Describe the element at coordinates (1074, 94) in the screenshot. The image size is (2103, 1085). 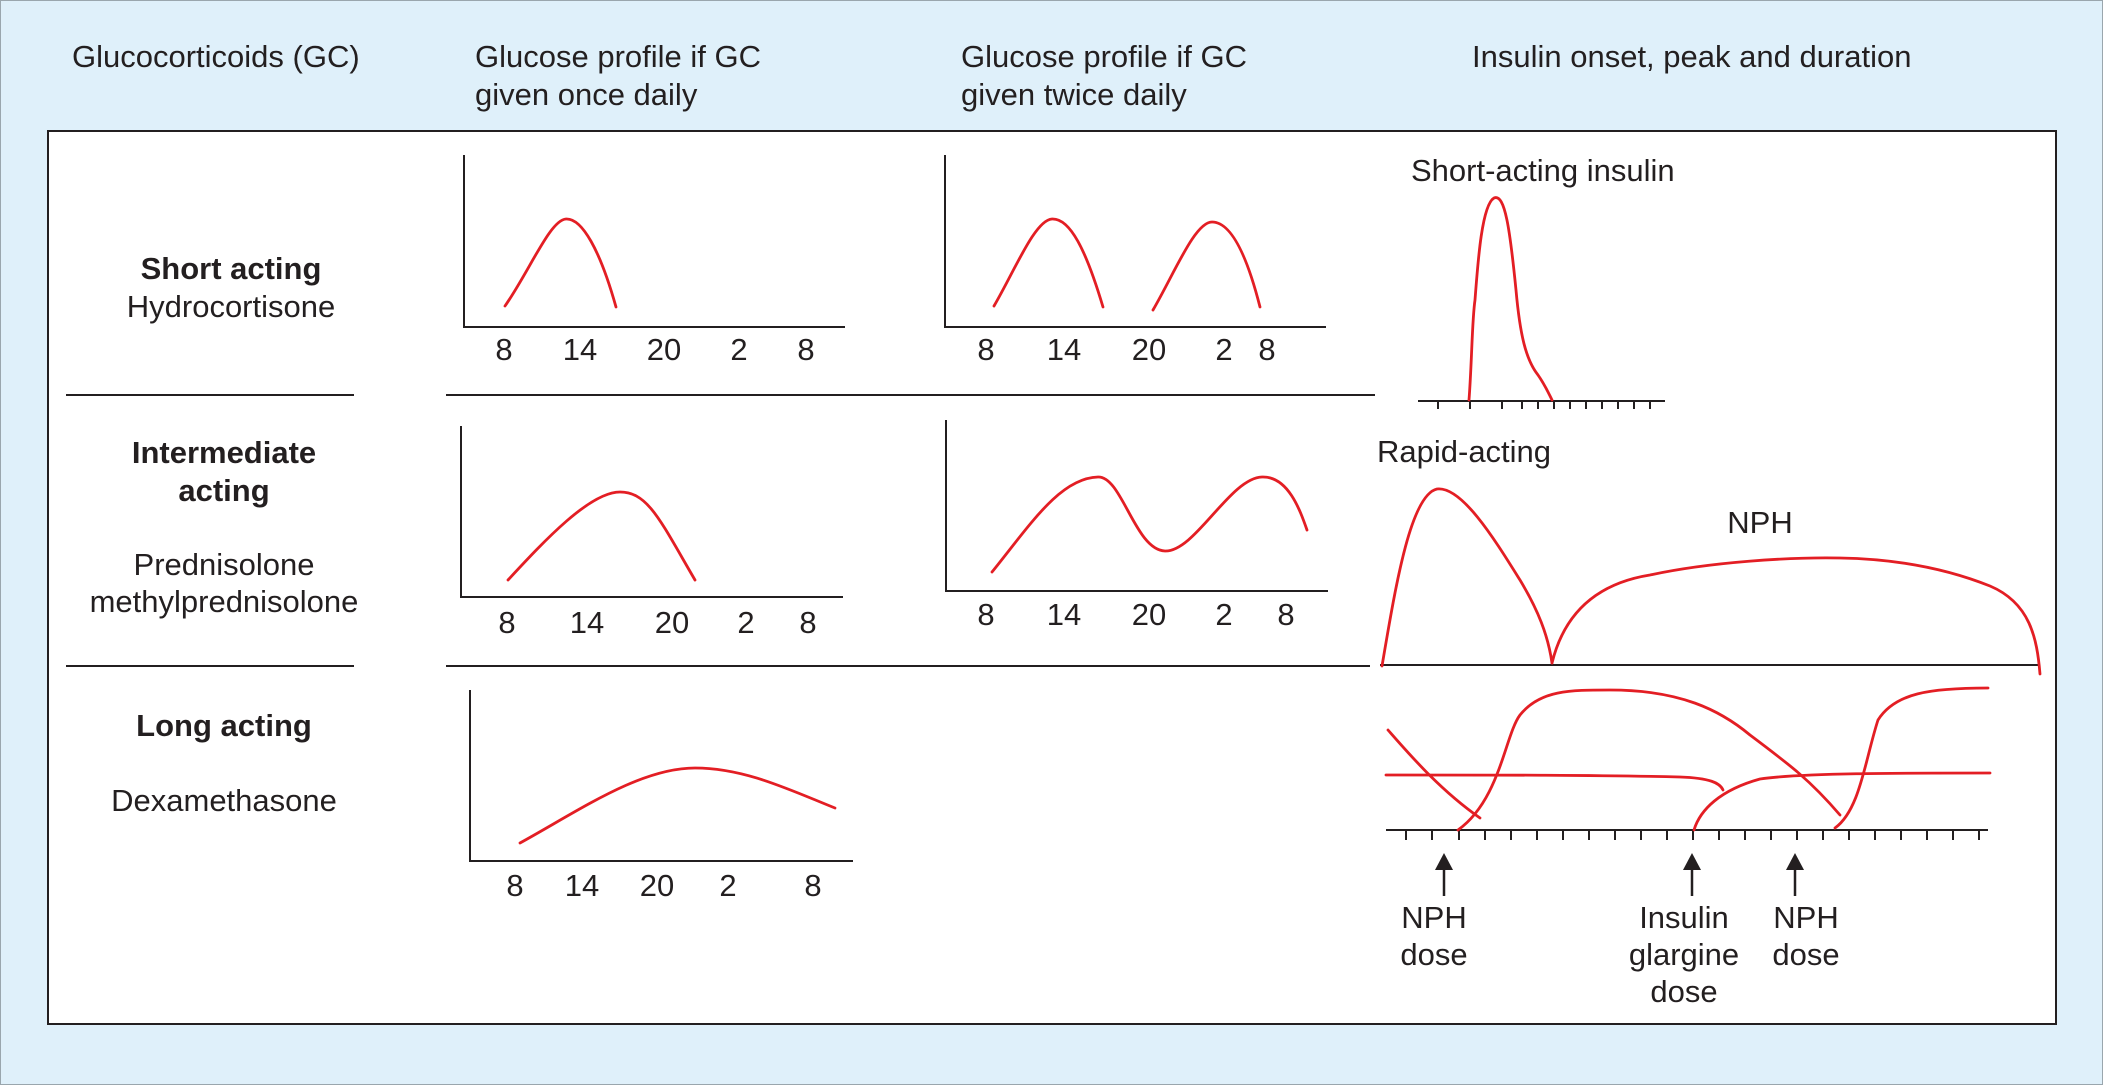
I see `header-twice-daily-line2: given twice daily` at that location.